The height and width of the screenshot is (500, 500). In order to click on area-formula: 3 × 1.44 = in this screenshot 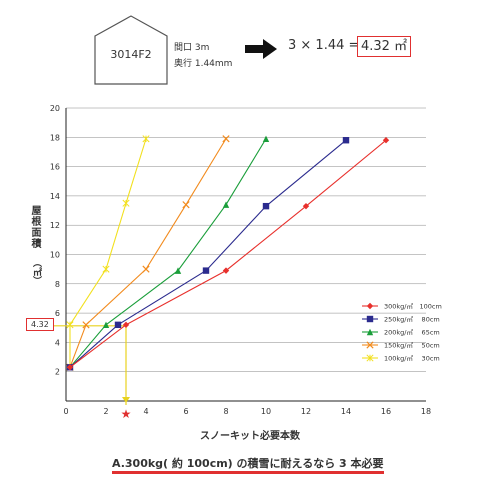, I will do `click(324, 45)`.